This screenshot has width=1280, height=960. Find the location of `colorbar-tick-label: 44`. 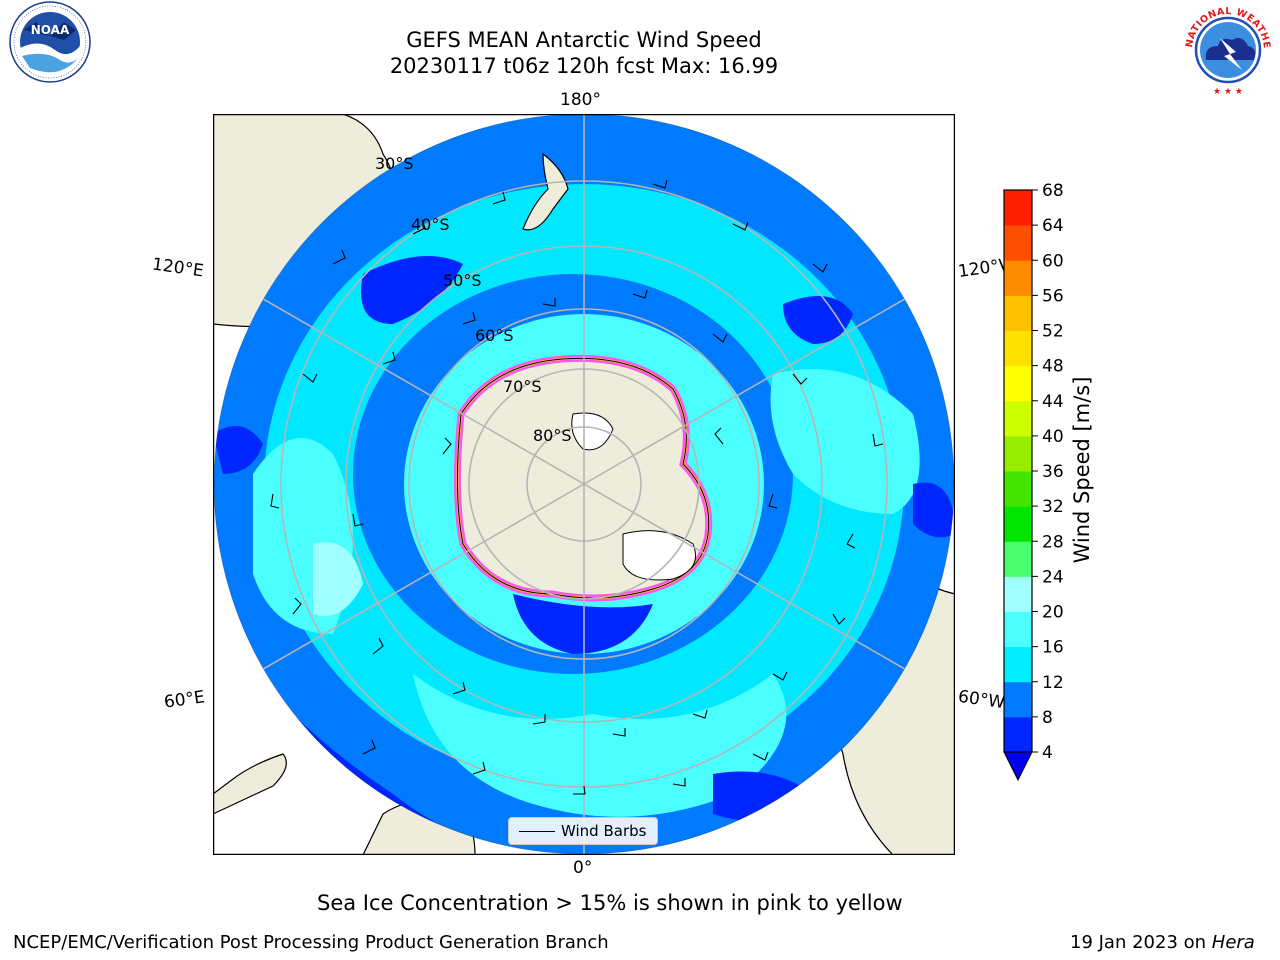

colorbar-tick-label: 44 is located at coordinates (1053, 402).